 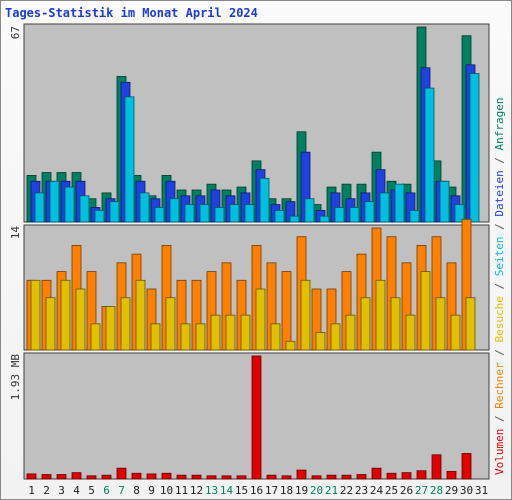 What do you see at coordinates (499, 385) in the screenshot?
I see `legend-part-2: Rechner` at bounding box center [499, 385].